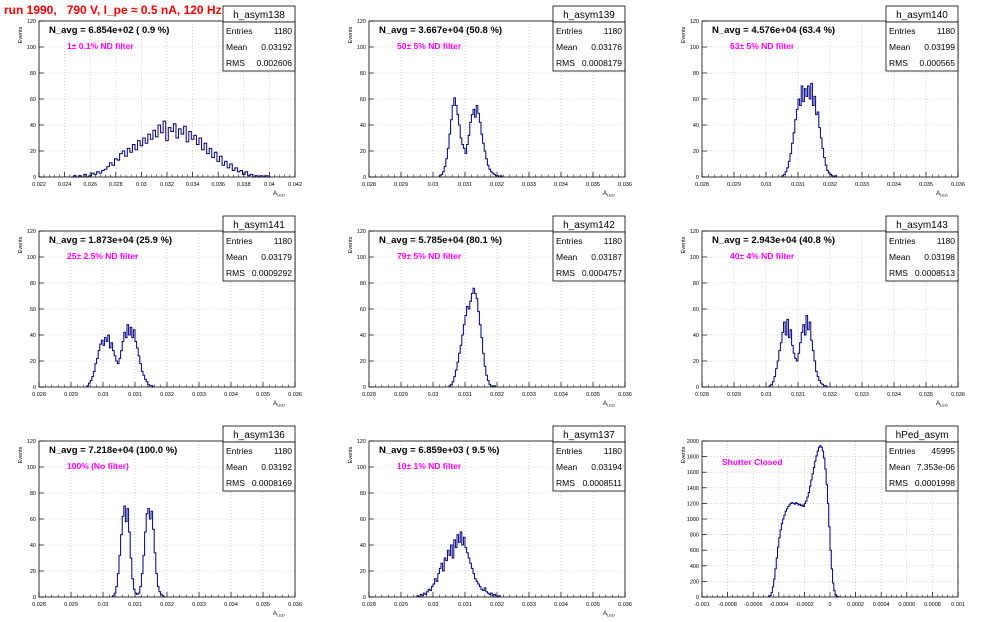 This screenshot has height=622, width=996. Describe the element at coordinates (753, 605) in the screenshot. I see `x-tick-label: -0.0006` at that location.